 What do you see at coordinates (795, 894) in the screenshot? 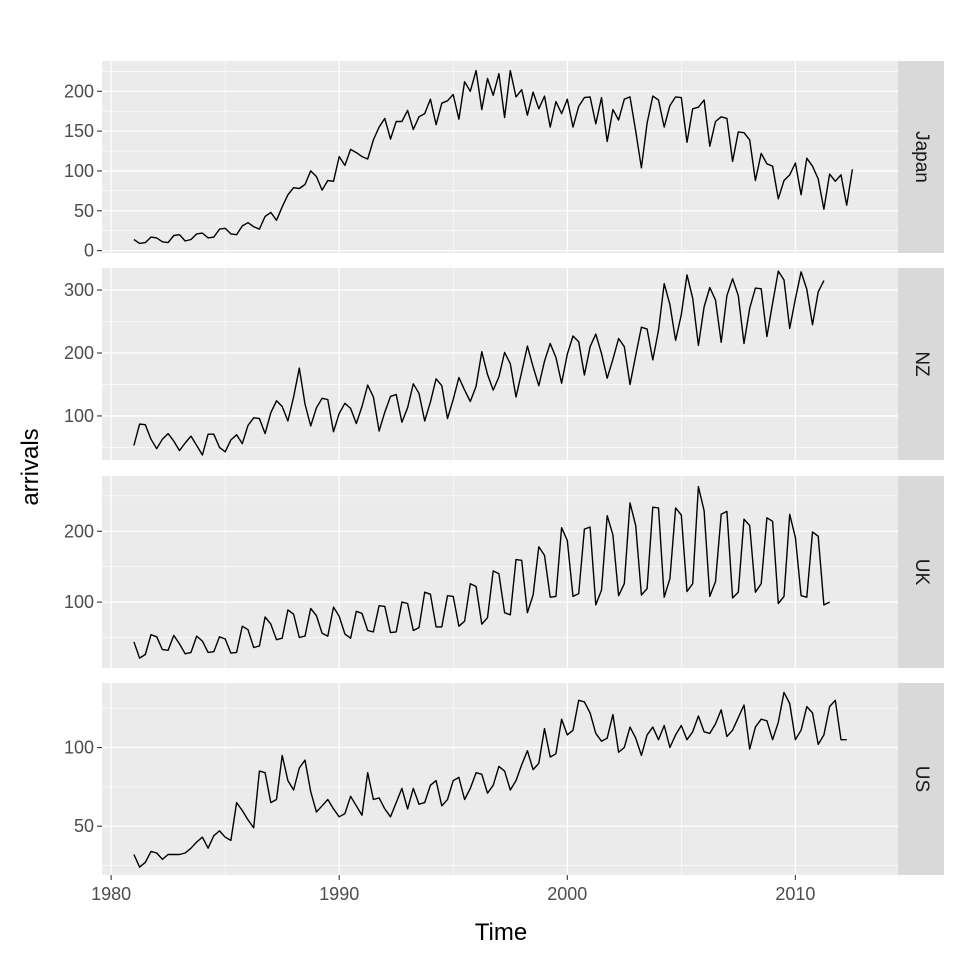
I see `x-tick-label: 2010` at bounding box center [795, 894].